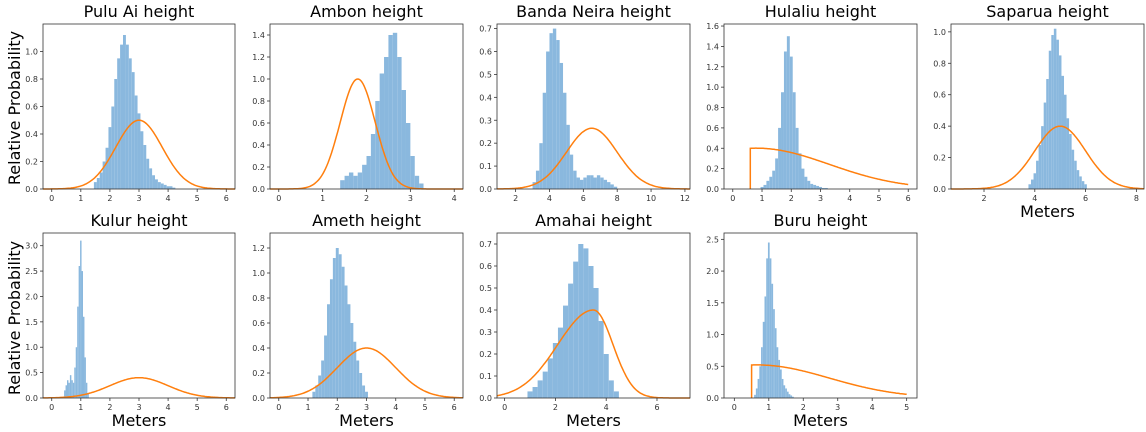 The image size is (1146, 432). What do you see at coordinates (485, 52) in the screenshot?
I see `y-tick-label: 0.6` at bounding box center [485, 52].